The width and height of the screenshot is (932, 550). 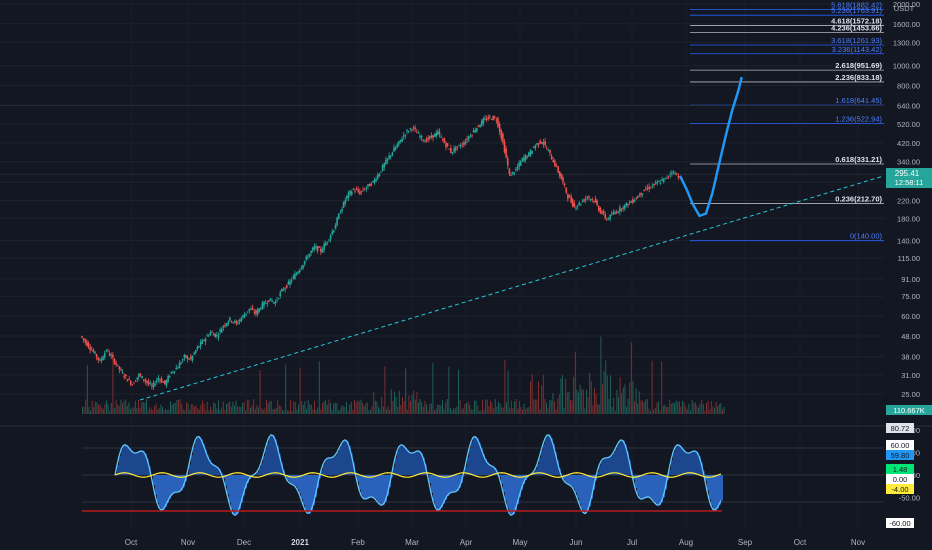 I want to click on projection-path, so click(x=710, y=147).